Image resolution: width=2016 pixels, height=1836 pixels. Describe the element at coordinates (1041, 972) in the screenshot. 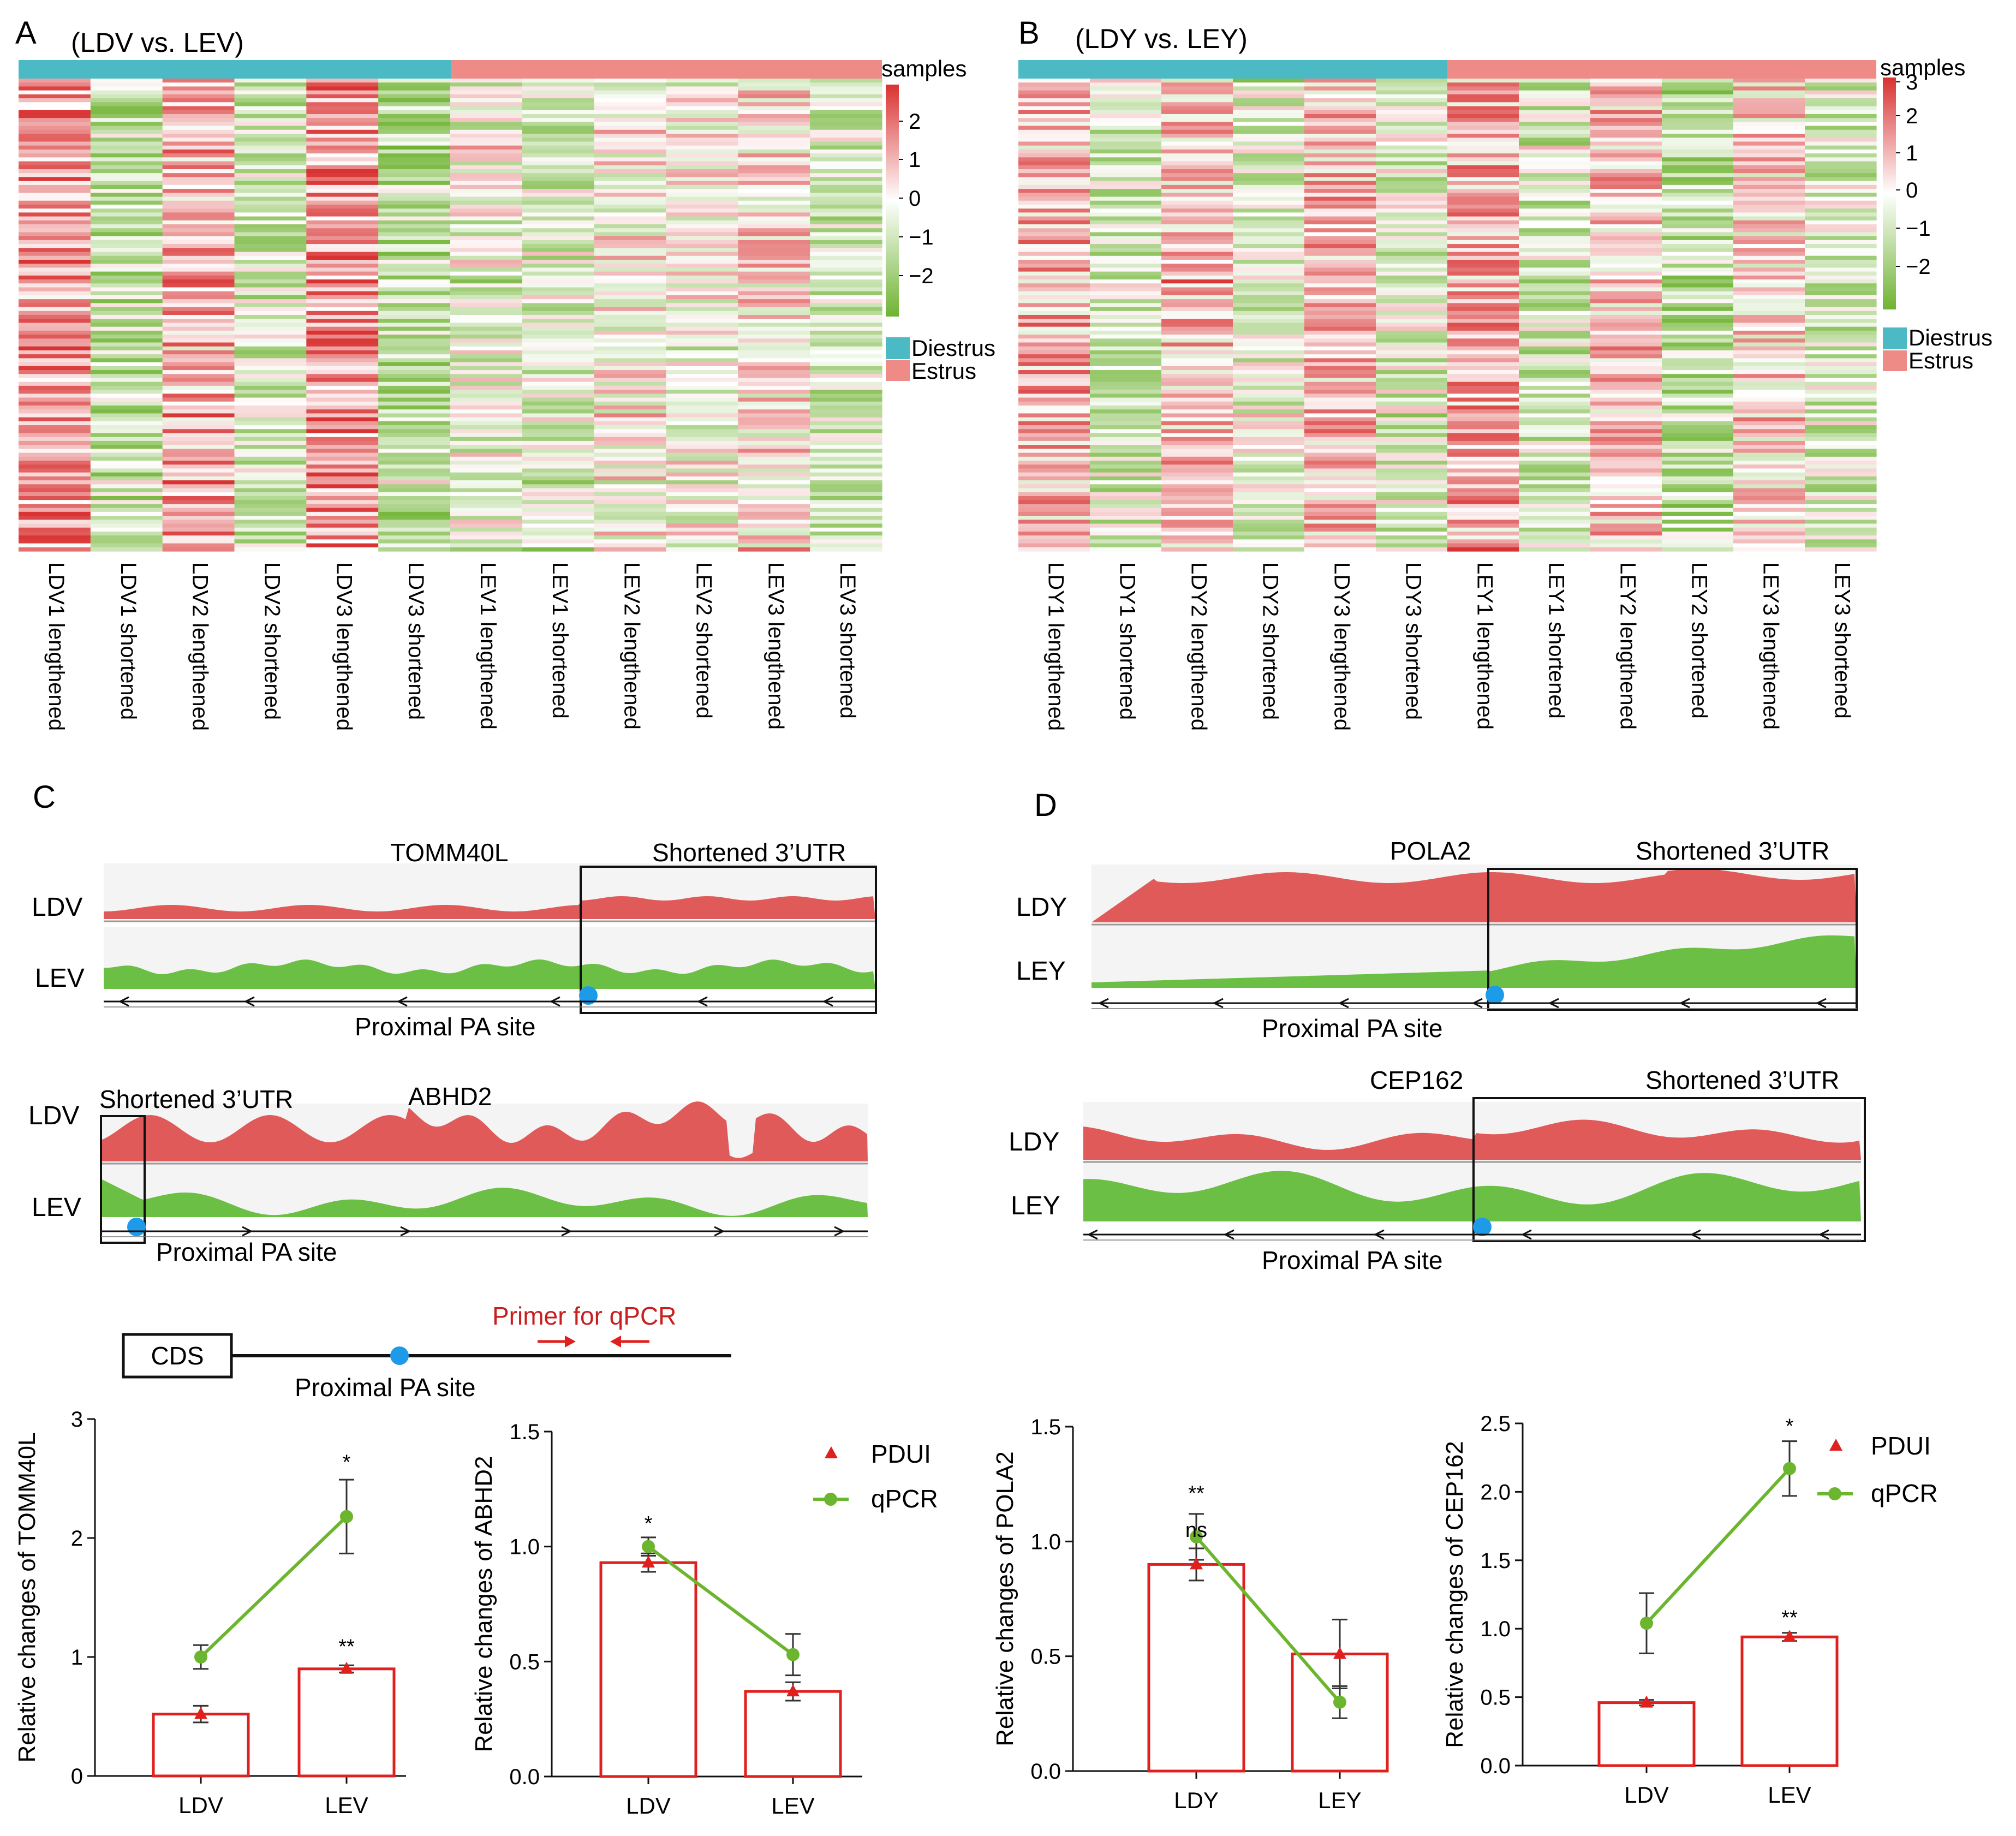

I see `track-label-ley: LEY` at that location.